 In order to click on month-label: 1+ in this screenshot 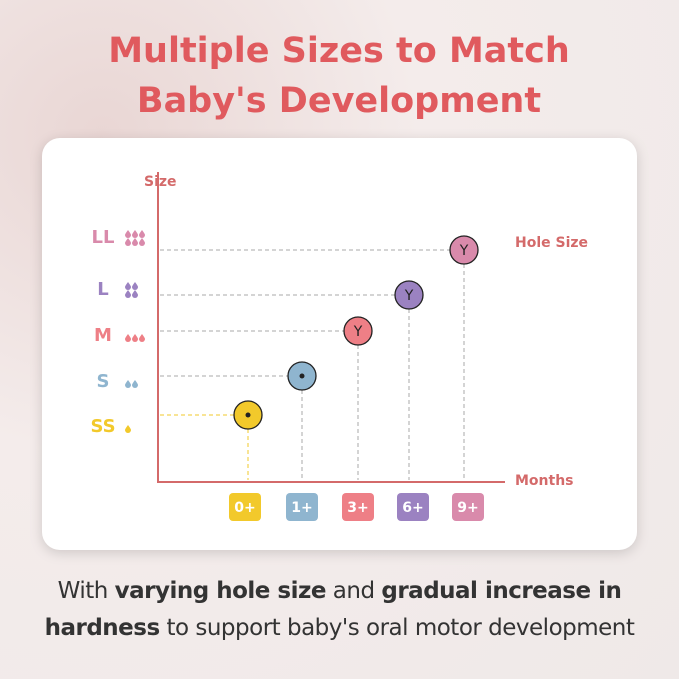, I will do `click(301, 508)`.